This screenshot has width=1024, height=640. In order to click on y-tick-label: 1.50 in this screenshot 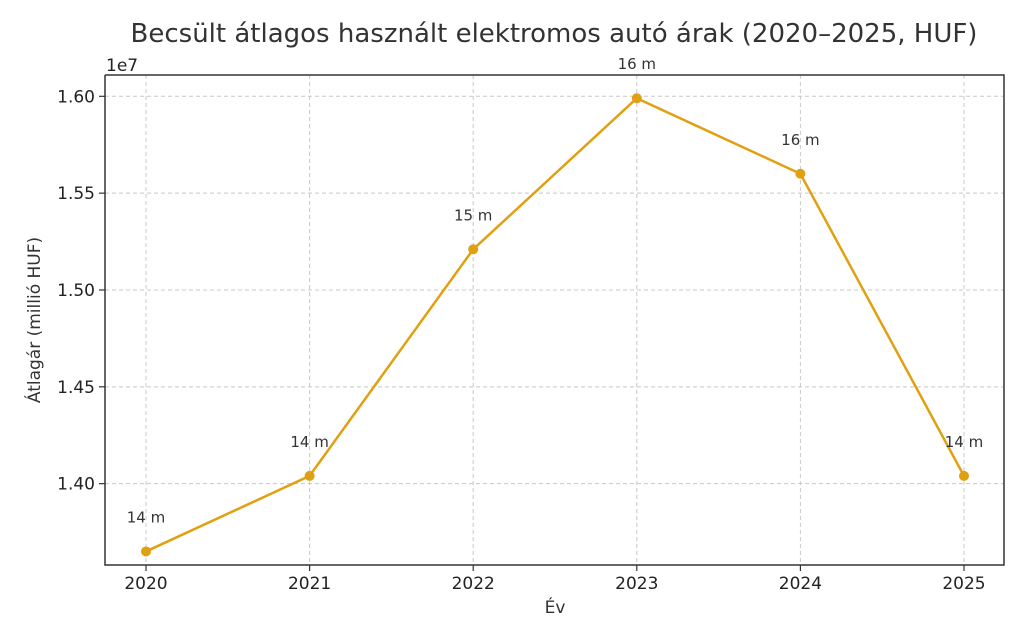, I will do `click(76, 291)`.